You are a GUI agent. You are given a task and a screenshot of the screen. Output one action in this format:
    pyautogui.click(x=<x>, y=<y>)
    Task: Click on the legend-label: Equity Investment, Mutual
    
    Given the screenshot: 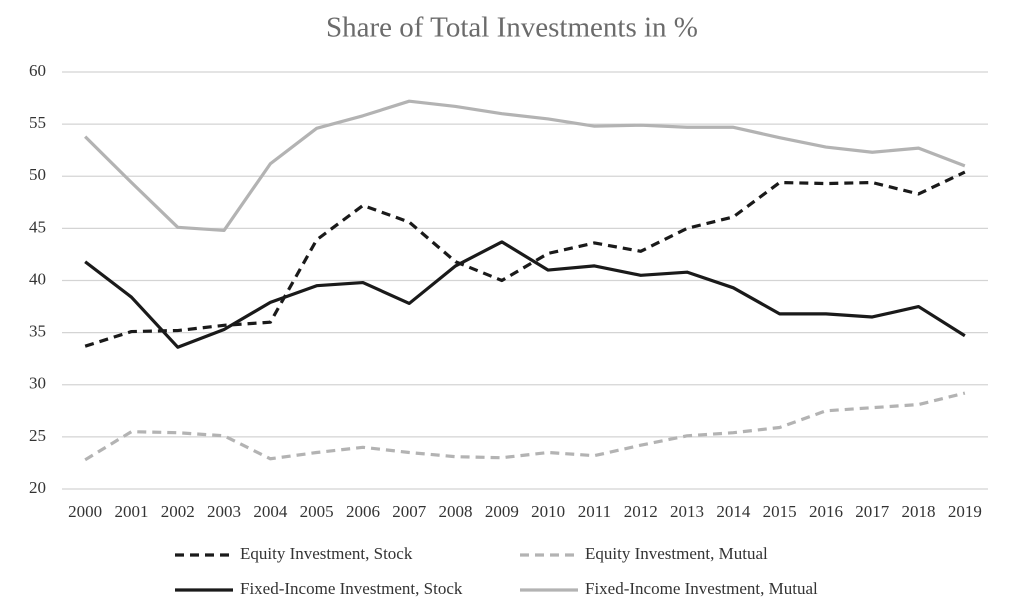 What is the action you would take?
    pyautogui.click(x=676, y=553)
    